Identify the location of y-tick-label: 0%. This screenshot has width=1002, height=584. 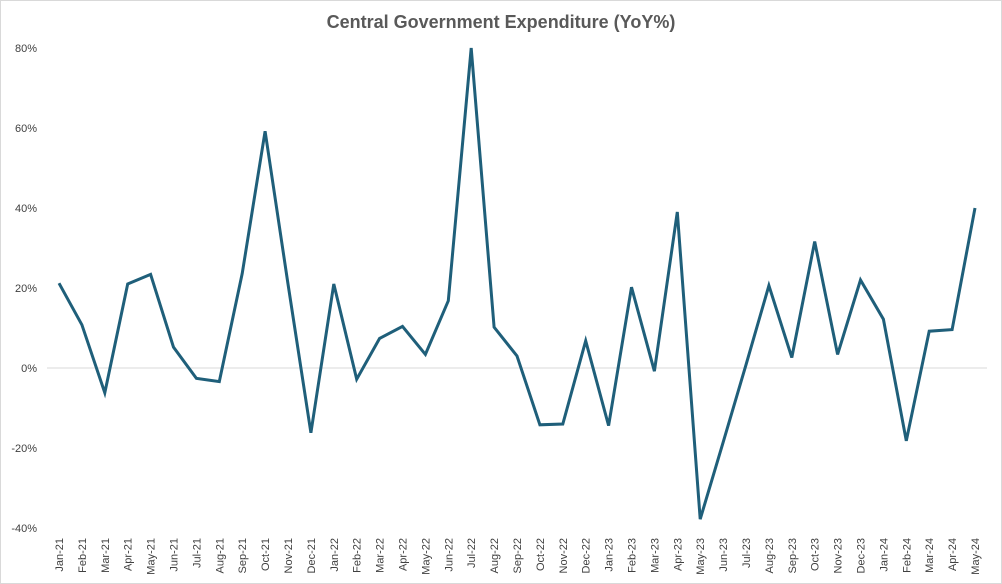
(29, 369).